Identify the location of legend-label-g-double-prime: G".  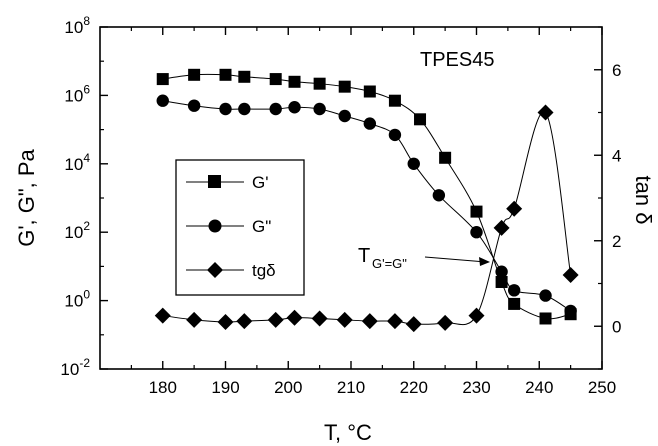
(261, 226).